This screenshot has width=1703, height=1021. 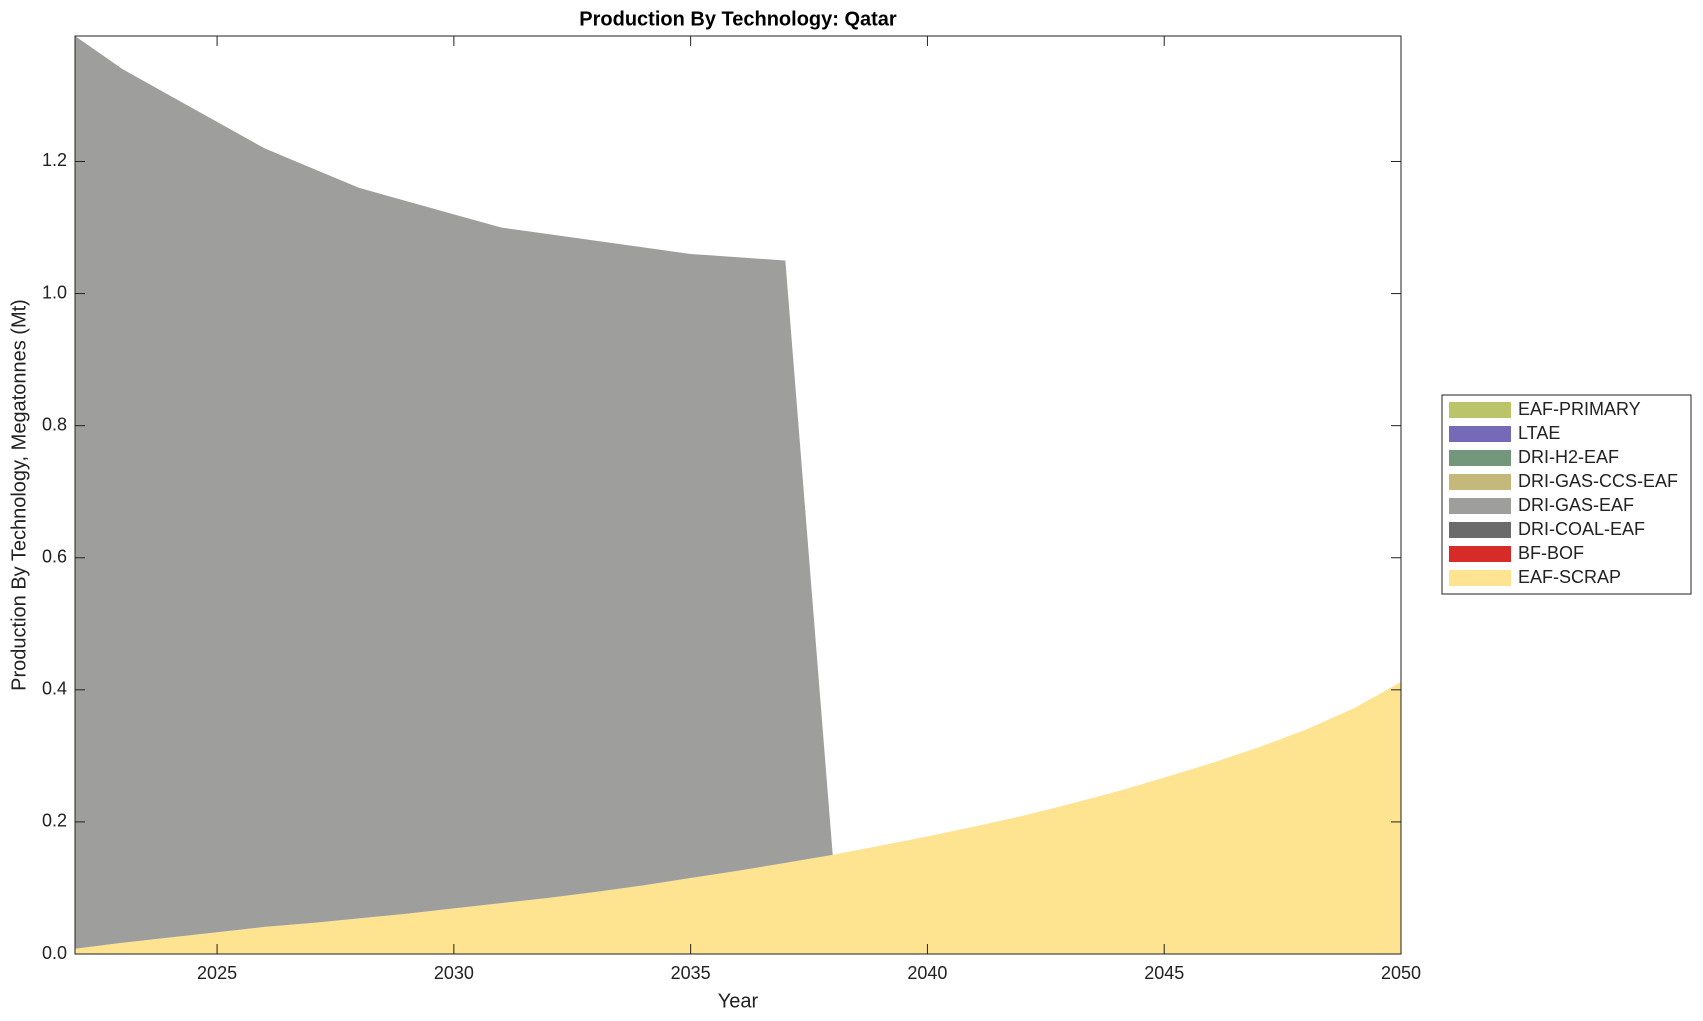 I want to click on legend-label: DRI-COAL-EAF, so click(x=1581, y=529).